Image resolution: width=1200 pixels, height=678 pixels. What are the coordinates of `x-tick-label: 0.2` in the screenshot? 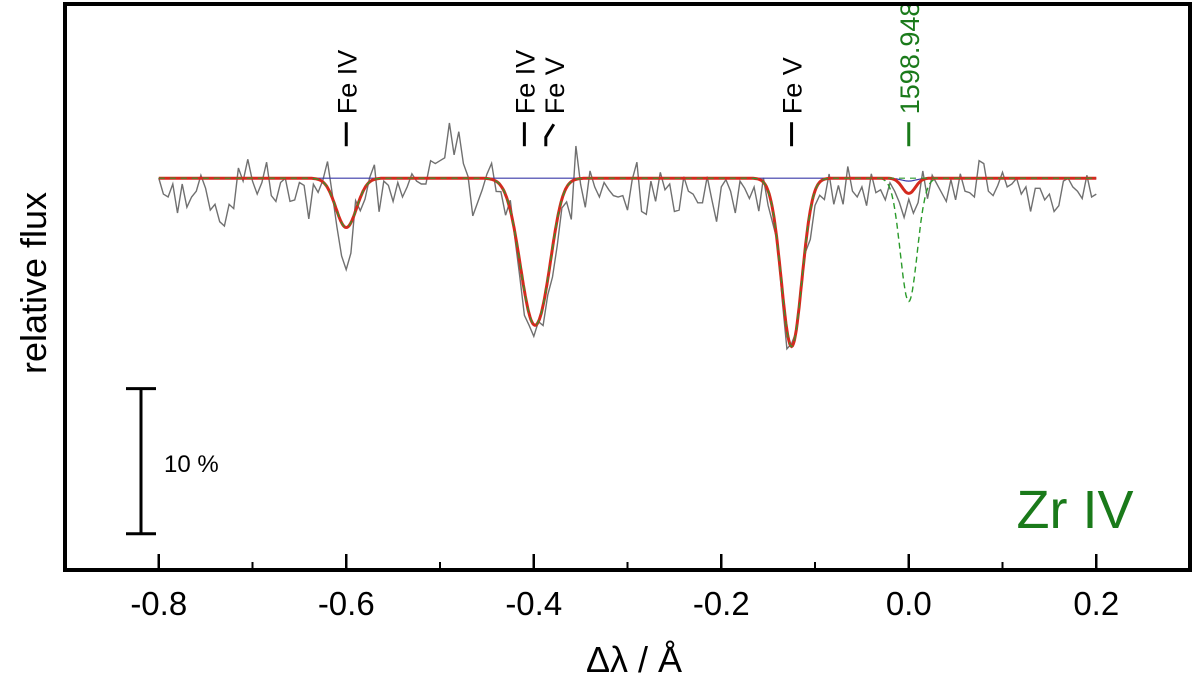 It's located at (1096, 603).